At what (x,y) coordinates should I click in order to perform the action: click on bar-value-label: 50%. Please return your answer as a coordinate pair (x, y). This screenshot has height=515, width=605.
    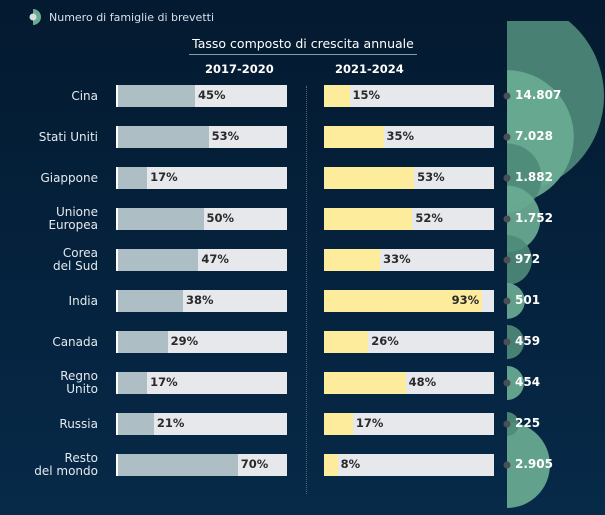
    Looking at the image, I should click on (220, 218).